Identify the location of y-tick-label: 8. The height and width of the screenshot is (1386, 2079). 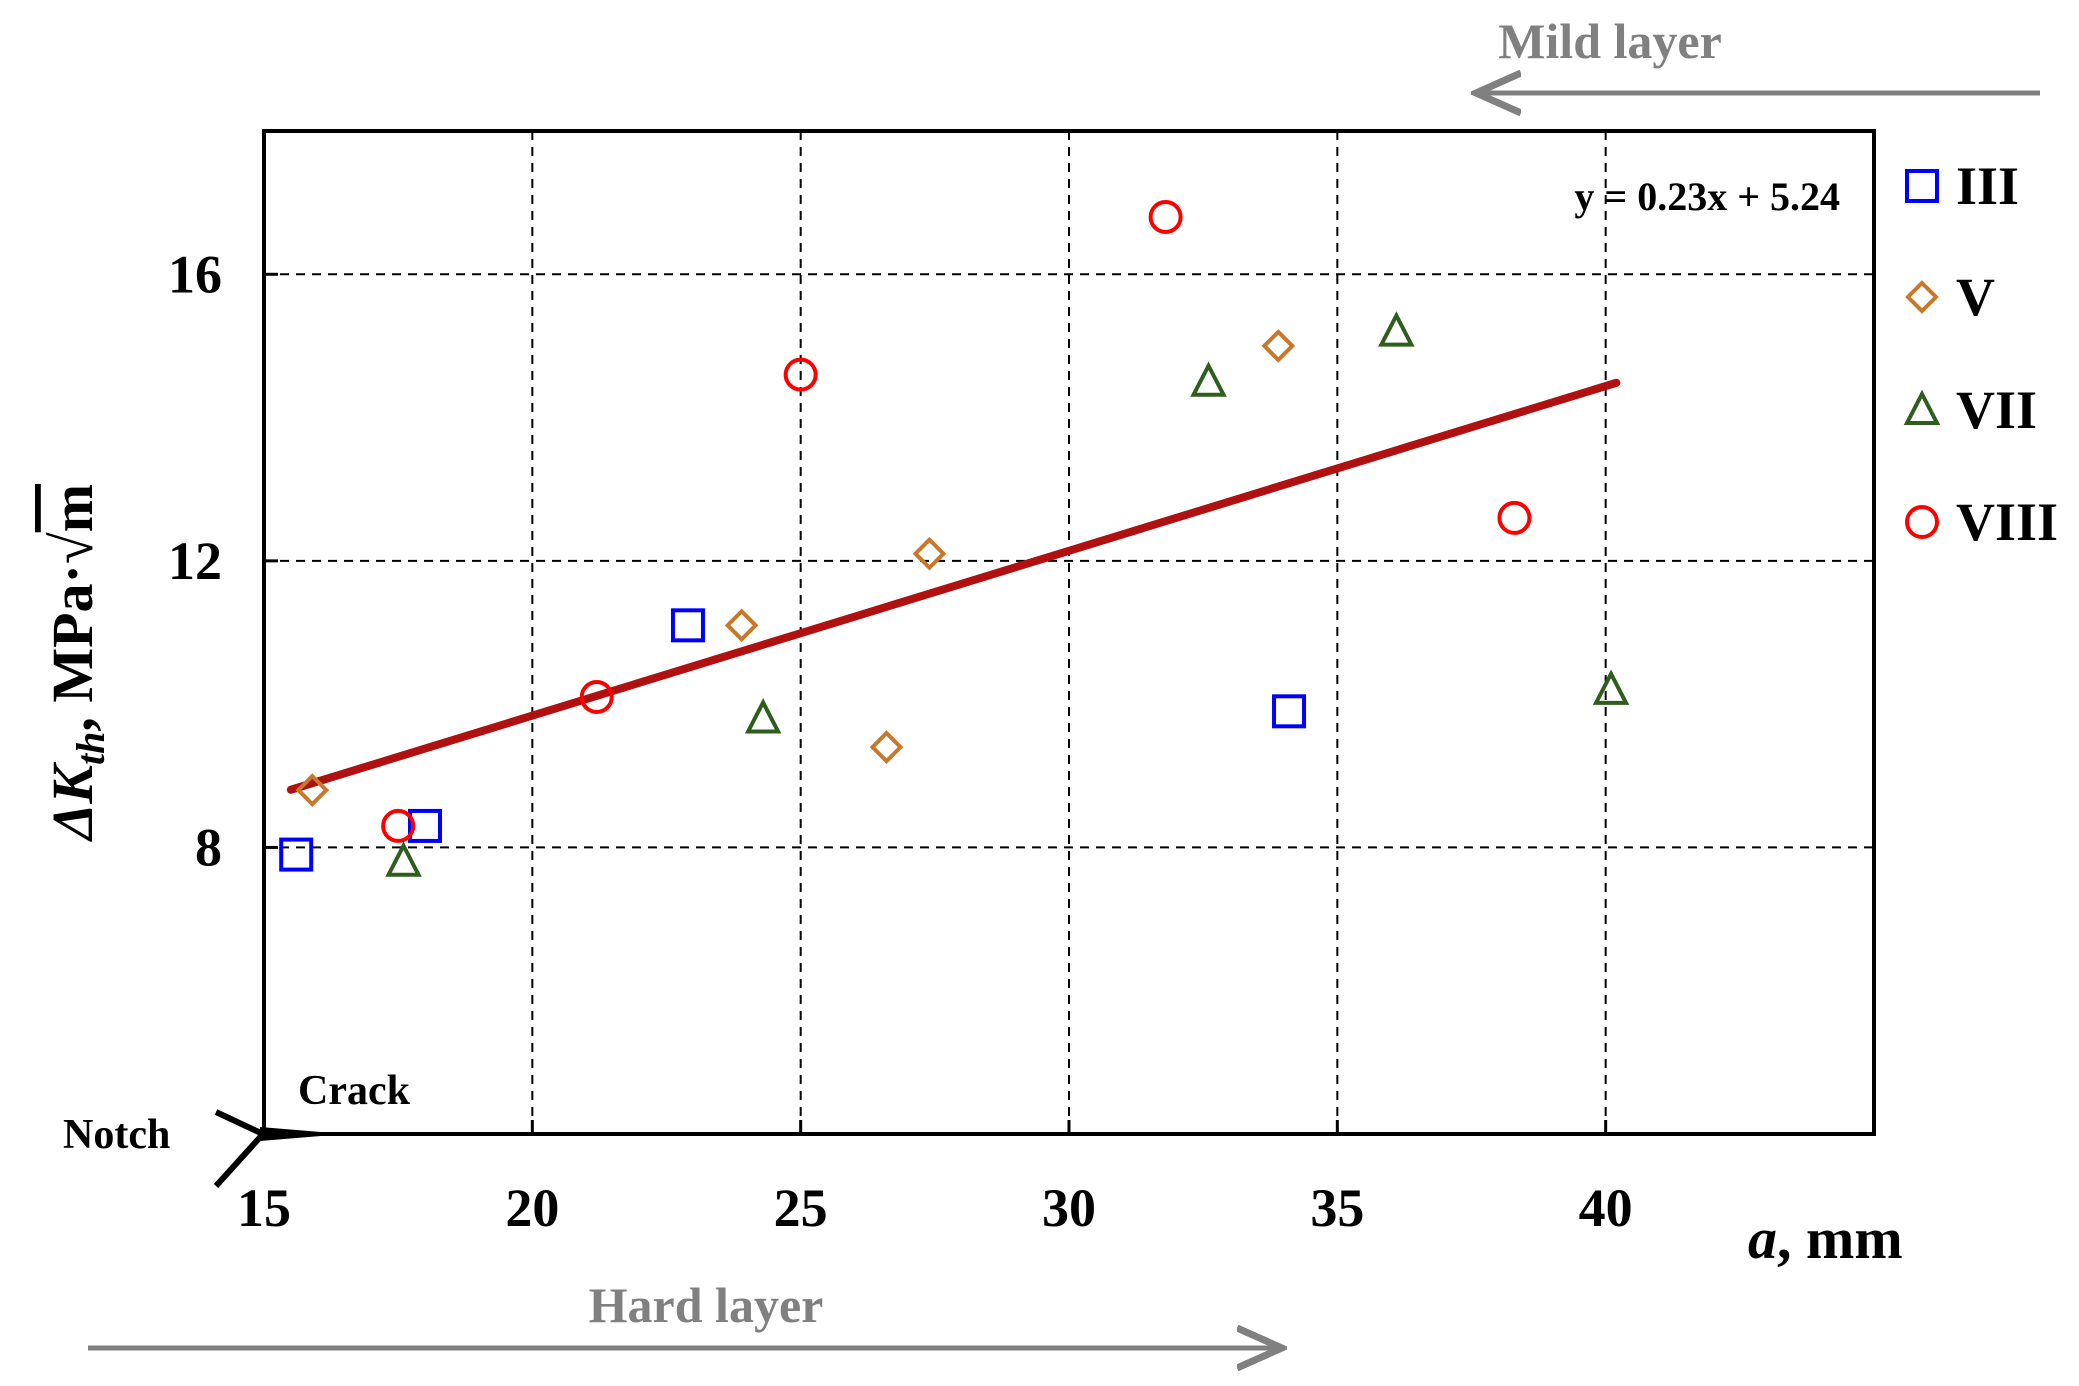
(208, 847).